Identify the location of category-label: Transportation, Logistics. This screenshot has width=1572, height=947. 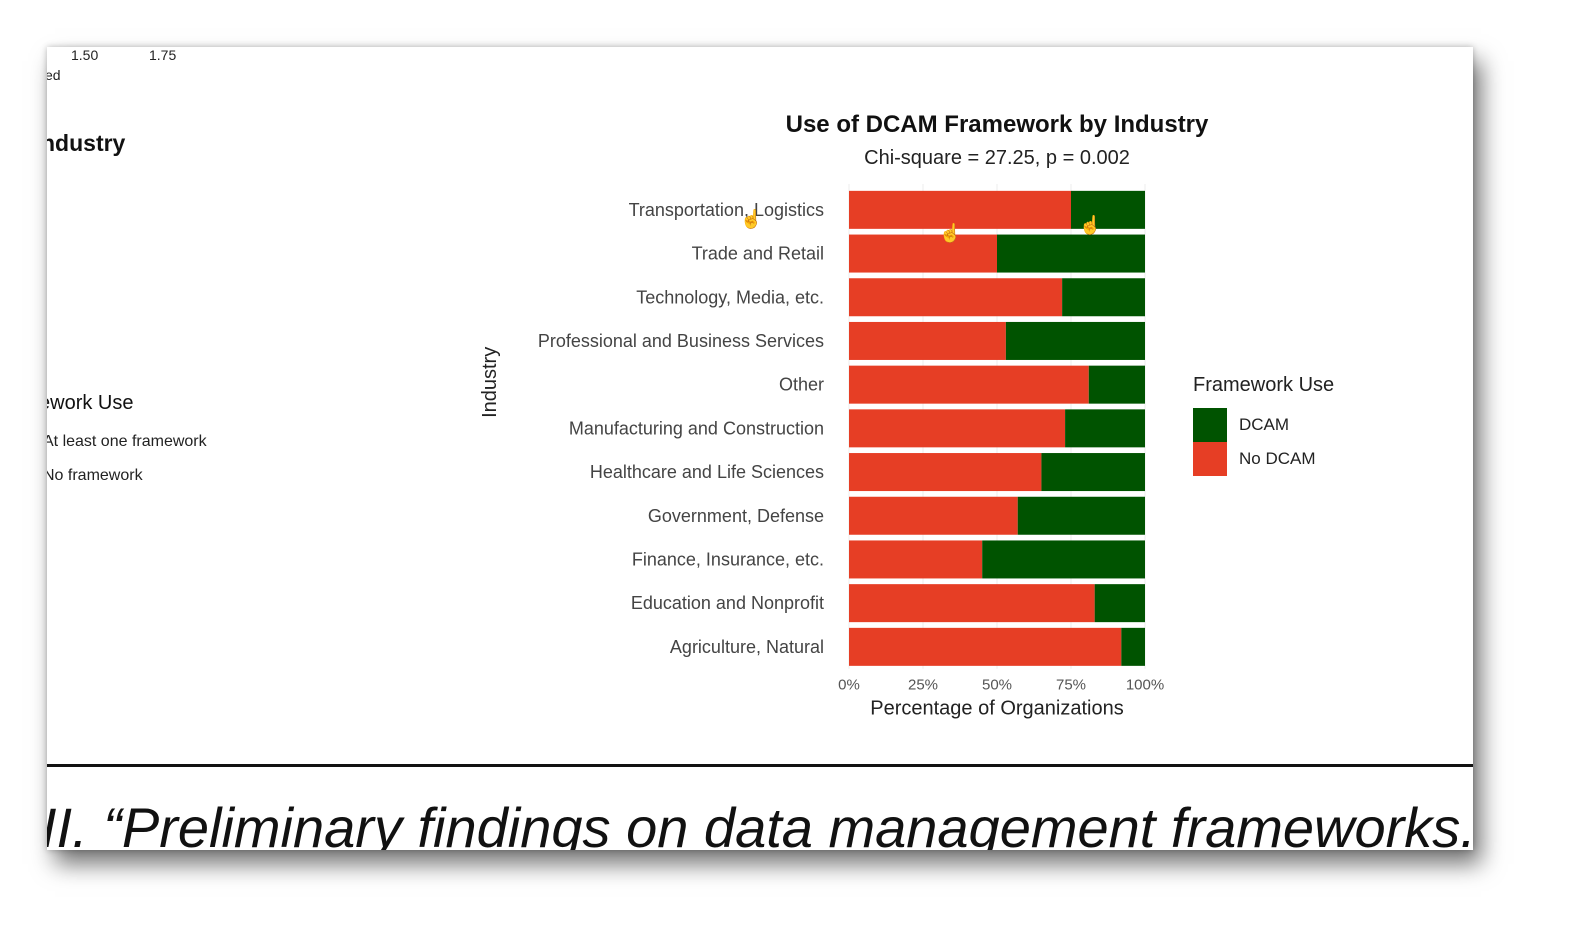
(726, 210).